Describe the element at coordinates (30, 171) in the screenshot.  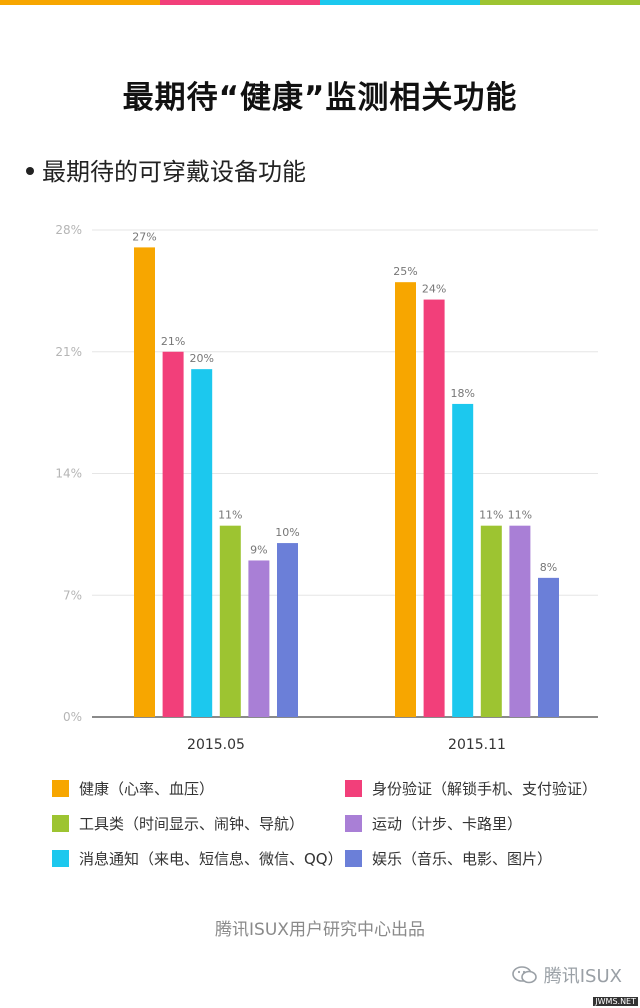
I see `bullet-dot` at that location.